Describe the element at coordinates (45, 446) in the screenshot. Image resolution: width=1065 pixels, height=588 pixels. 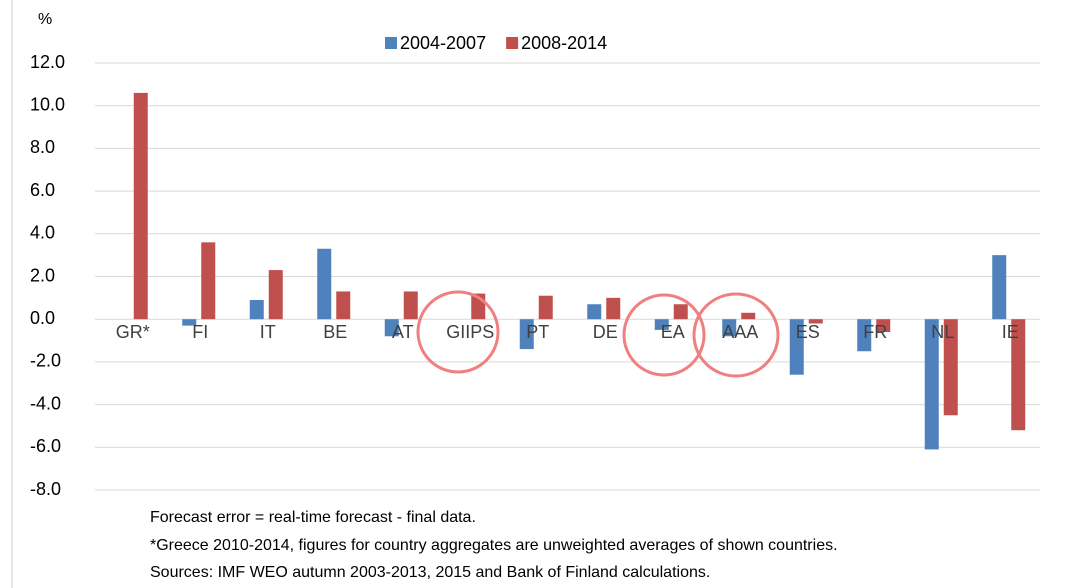
I see `y-tick-label: -6.0` at that location.